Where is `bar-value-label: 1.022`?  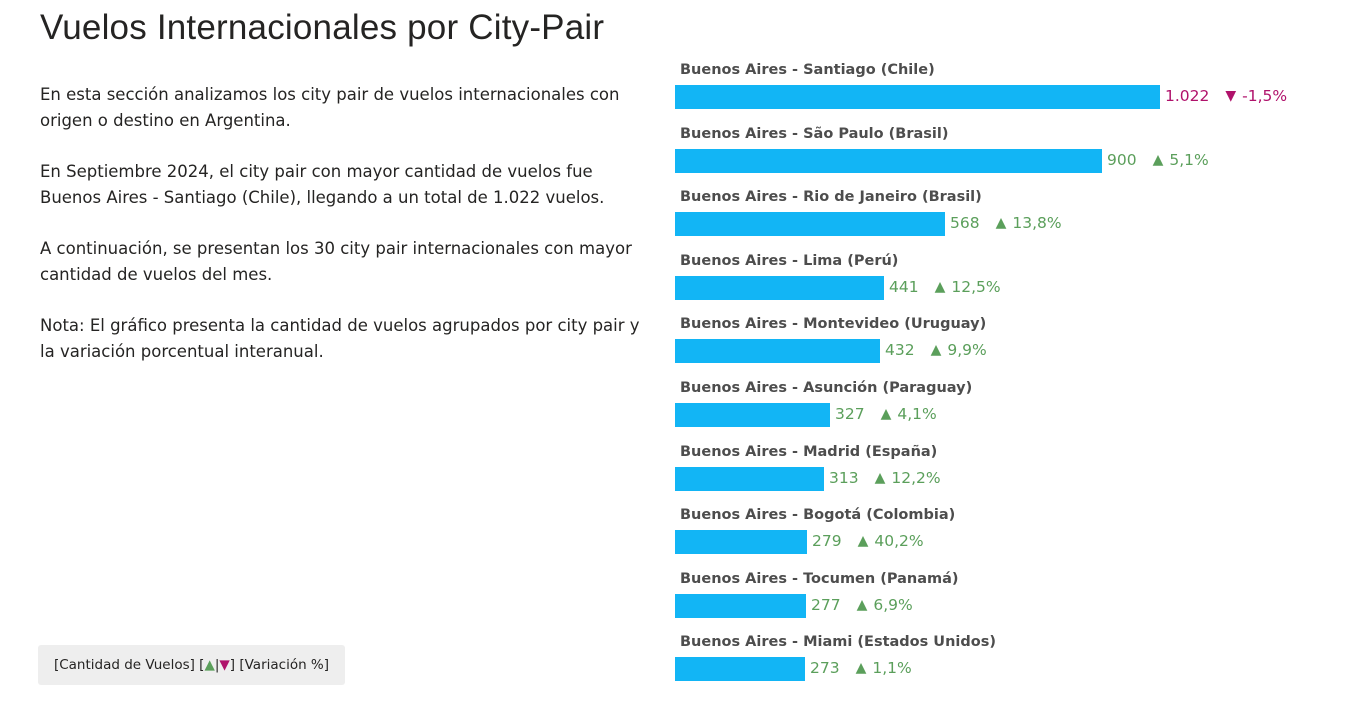
bar-value-label: 1.022 is located at coordinates (1187, 96).